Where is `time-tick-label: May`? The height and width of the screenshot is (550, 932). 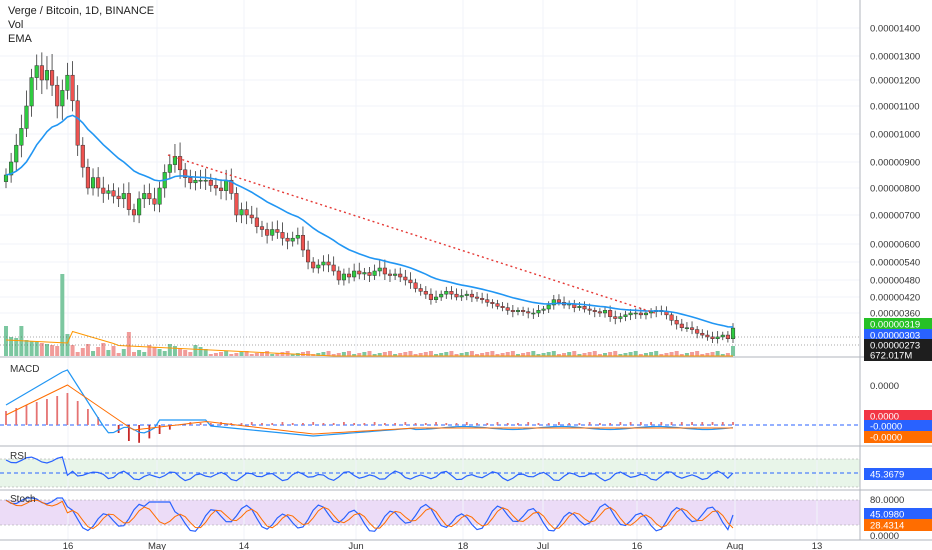
time-tick-label: May is located at coordinates (157, 545).